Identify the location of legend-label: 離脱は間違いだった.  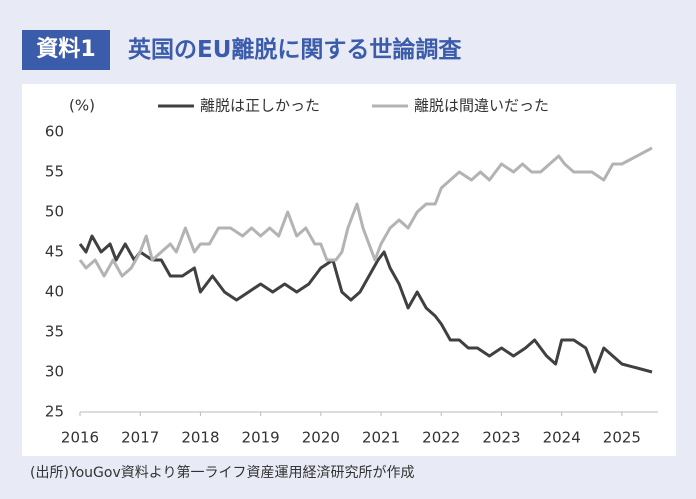
(481, 106).